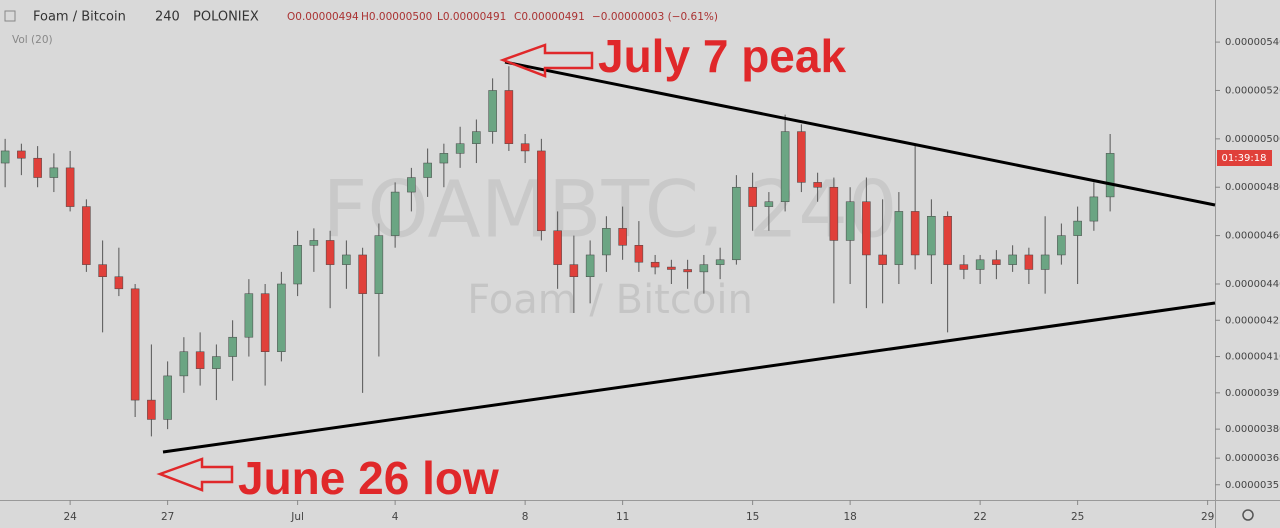 The height and width of the screenshot is (528, 1280). What do you see at coordinates (1252, 393) in the screenshot?
I see `y-tick-label: 0.00000395` at bounding box center [1252, 393].